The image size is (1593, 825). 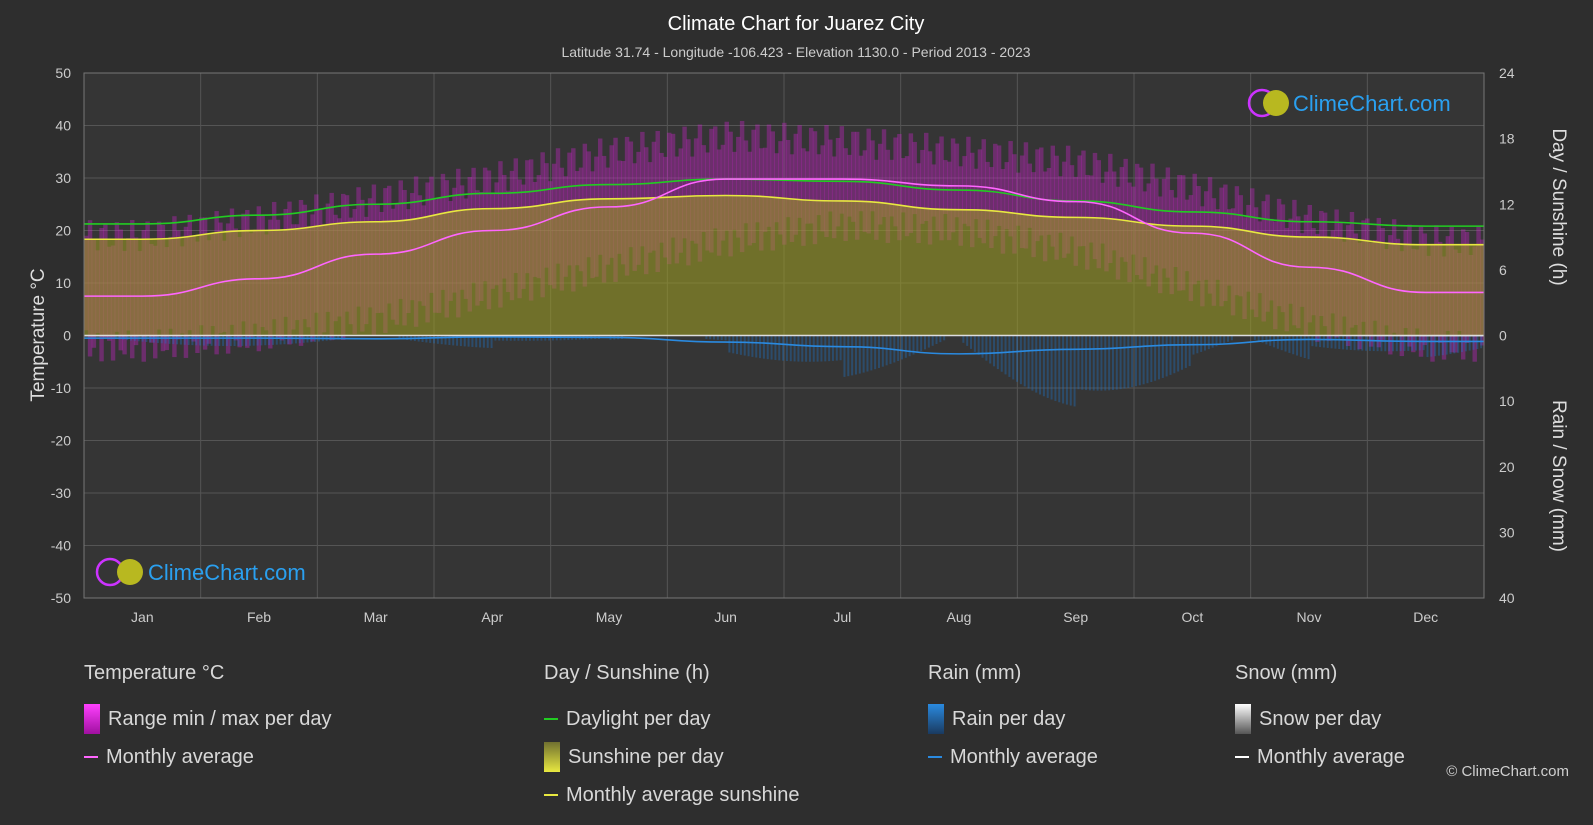 I want to click on legend-temp-range: Range min / max per day, so click(x=207, y=719).